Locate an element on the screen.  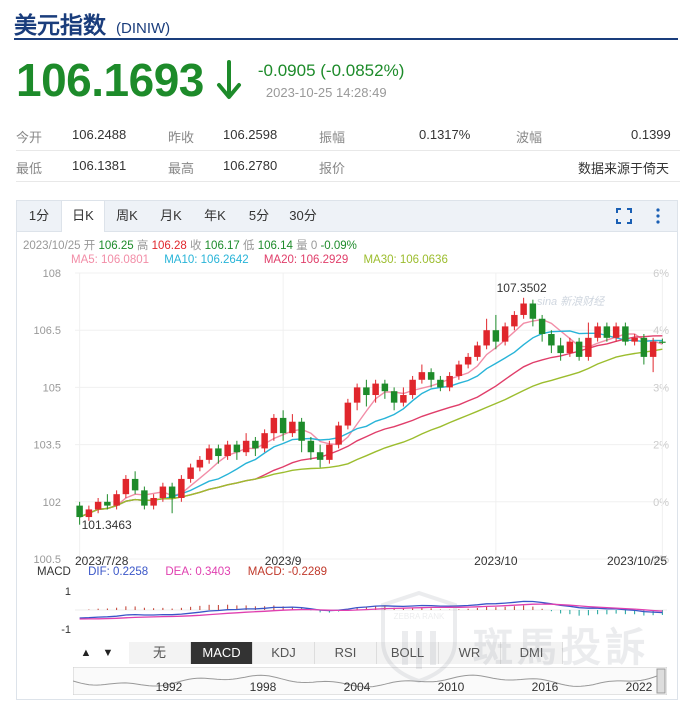
indicator-macd: MACD is located at coordinates (222, 653).